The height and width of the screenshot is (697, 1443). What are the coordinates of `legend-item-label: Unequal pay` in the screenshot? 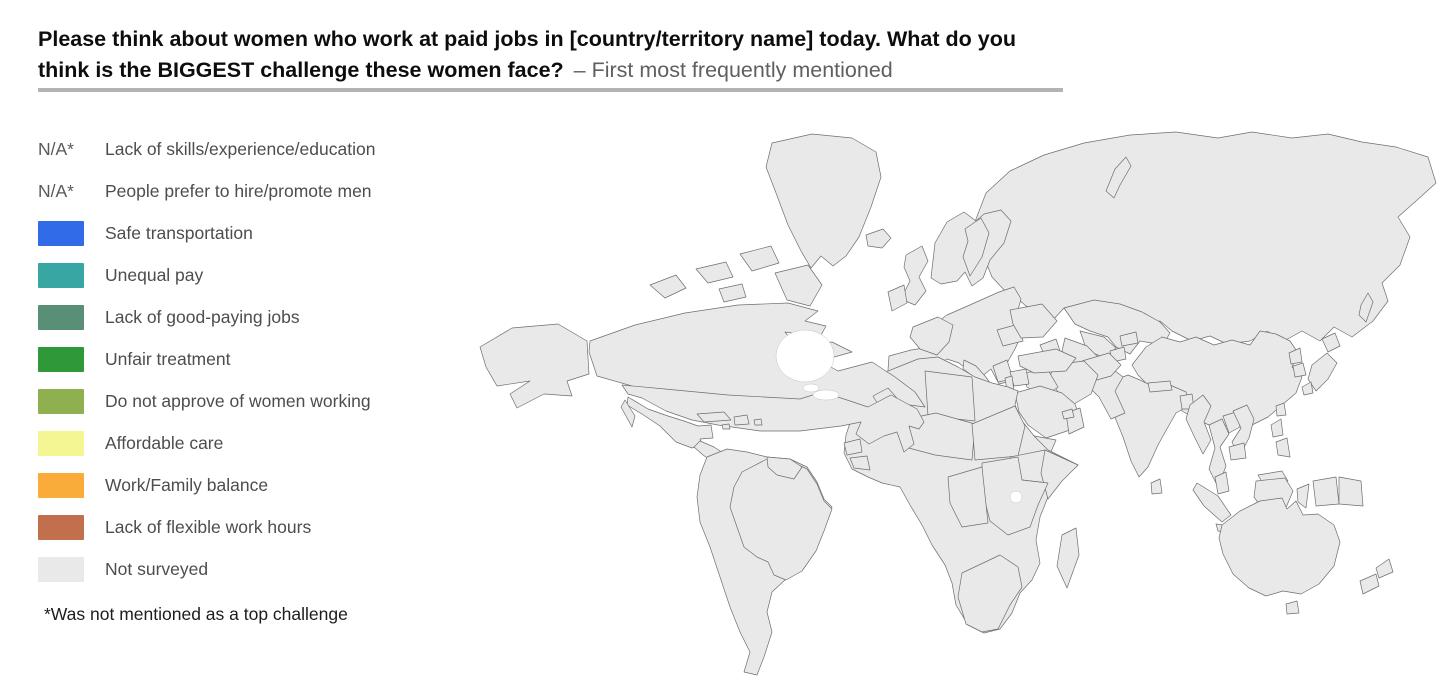 It's located at (154, 274).